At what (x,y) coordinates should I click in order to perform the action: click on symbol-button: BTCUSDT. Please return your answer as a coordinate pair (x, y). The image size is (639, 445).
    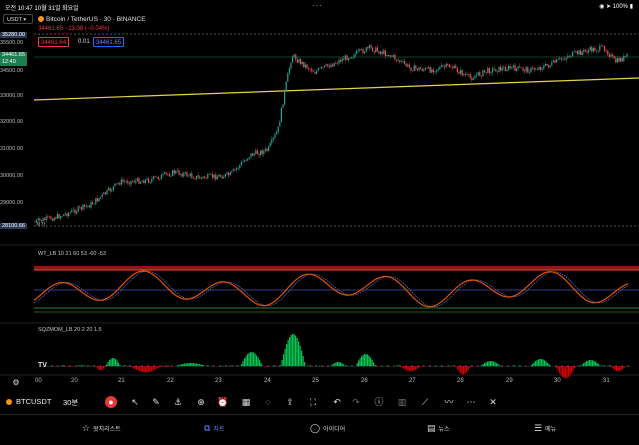
    Looking at the image, I should click on (33, 401).